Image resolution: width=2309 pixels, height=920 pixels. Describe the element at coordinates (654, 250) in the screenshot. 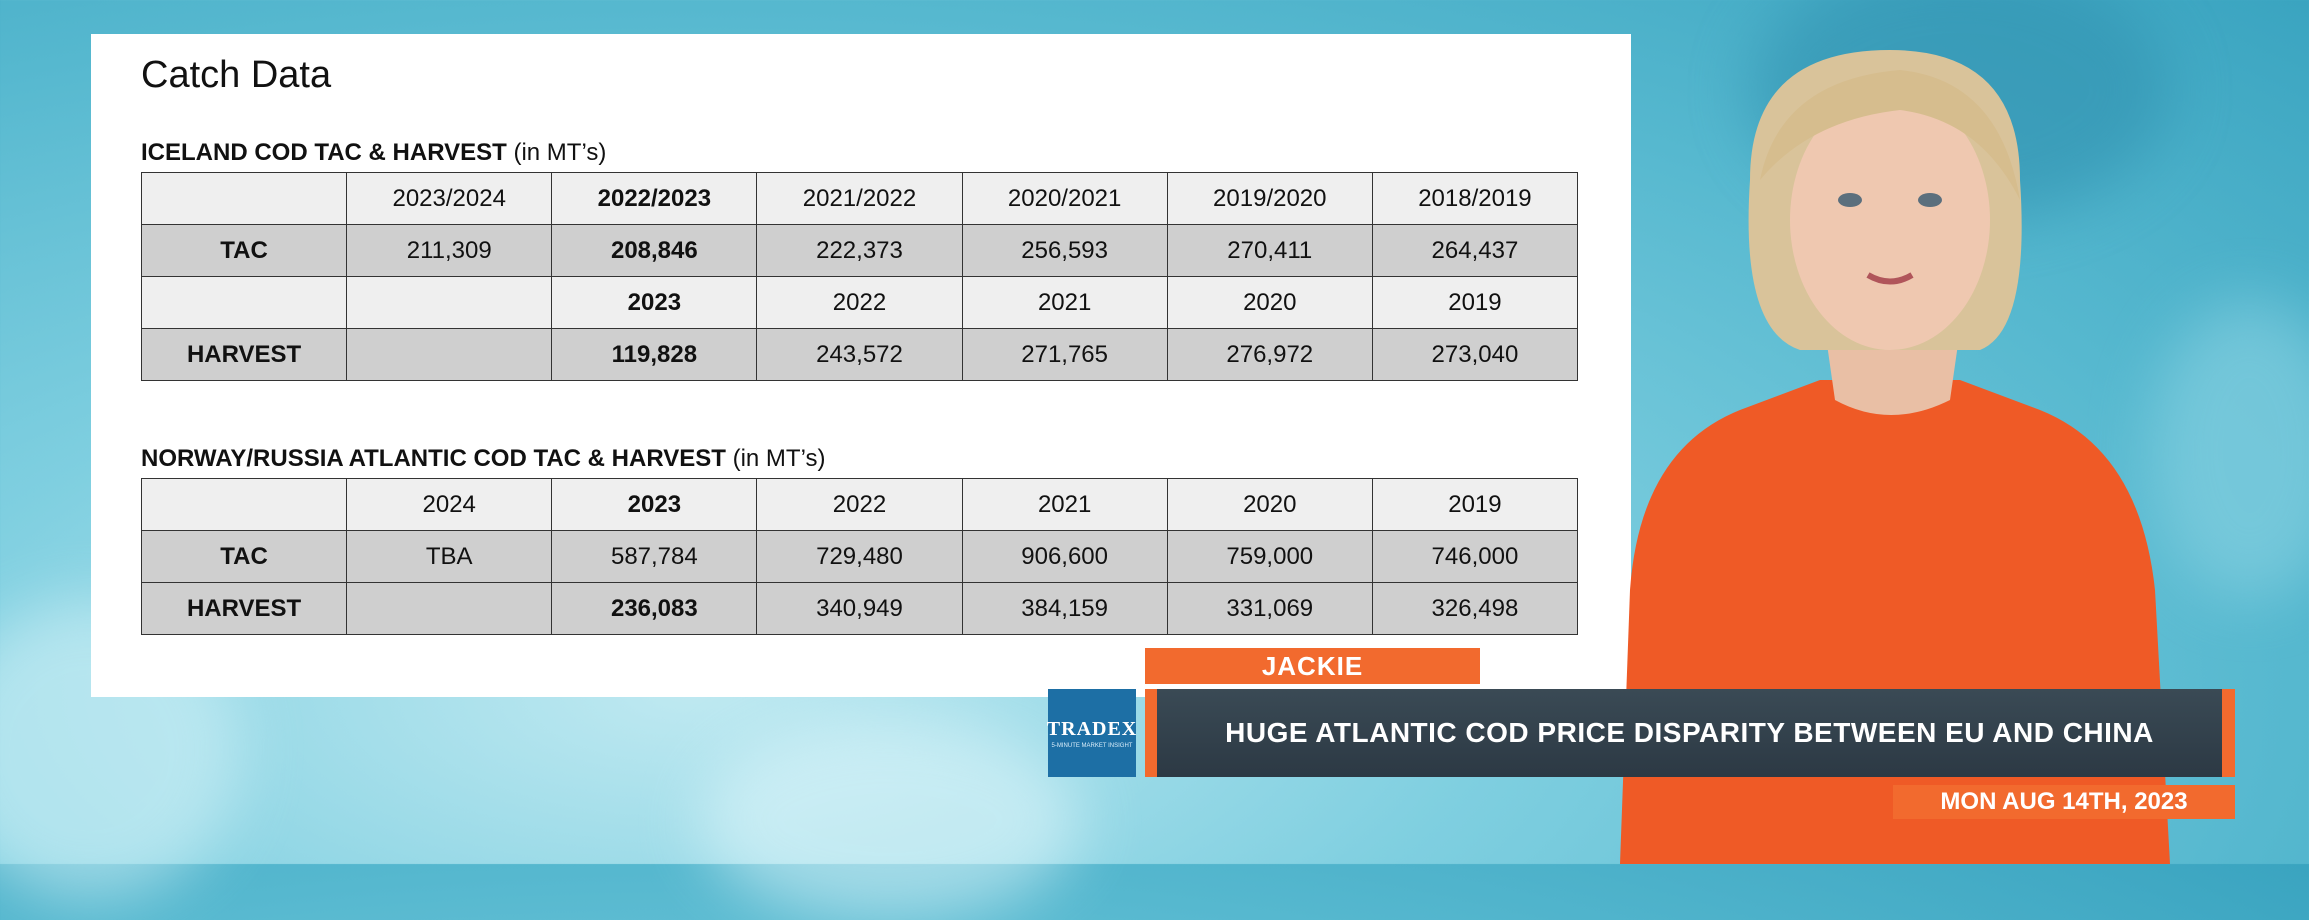

I see `table-cell: 208,846` at that location.